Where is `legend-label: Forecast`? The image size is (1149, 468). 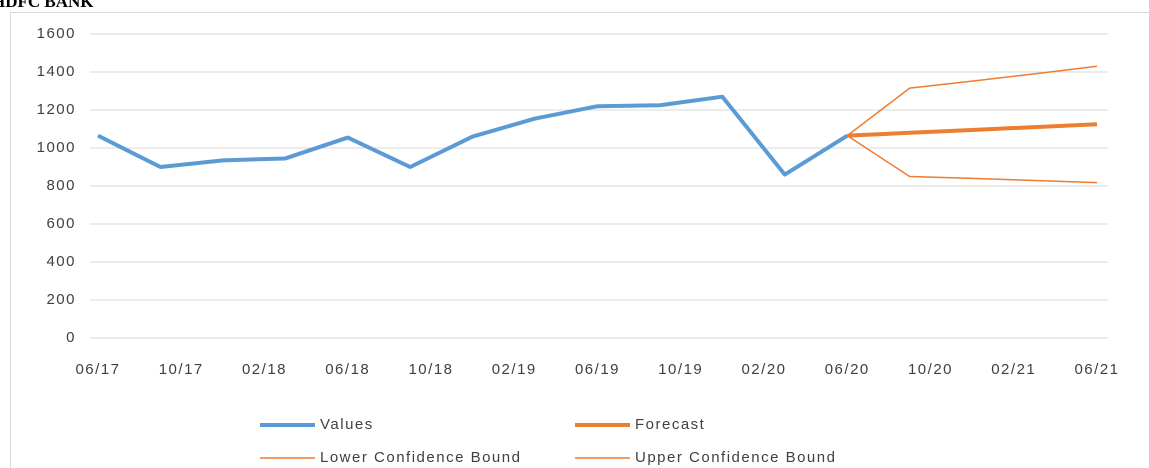 legend-label: Forecast is located at coordinates (670, 424).